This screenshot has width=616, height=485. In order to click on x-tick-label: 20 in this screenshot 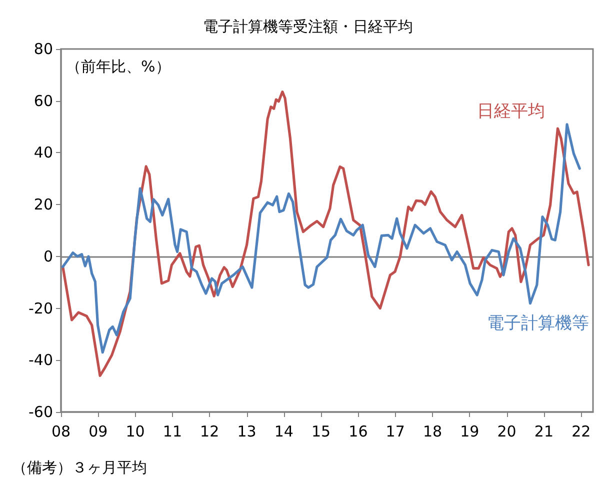, I will do `click(506, 431)`.